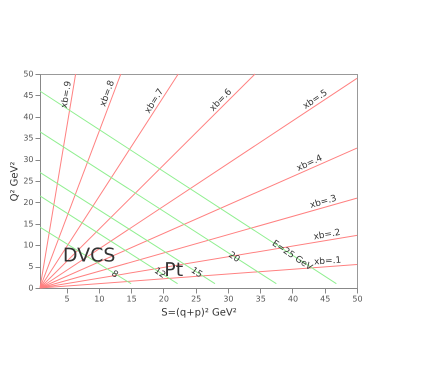  I want to click on annotation: xb=.3, so click(323, 202).